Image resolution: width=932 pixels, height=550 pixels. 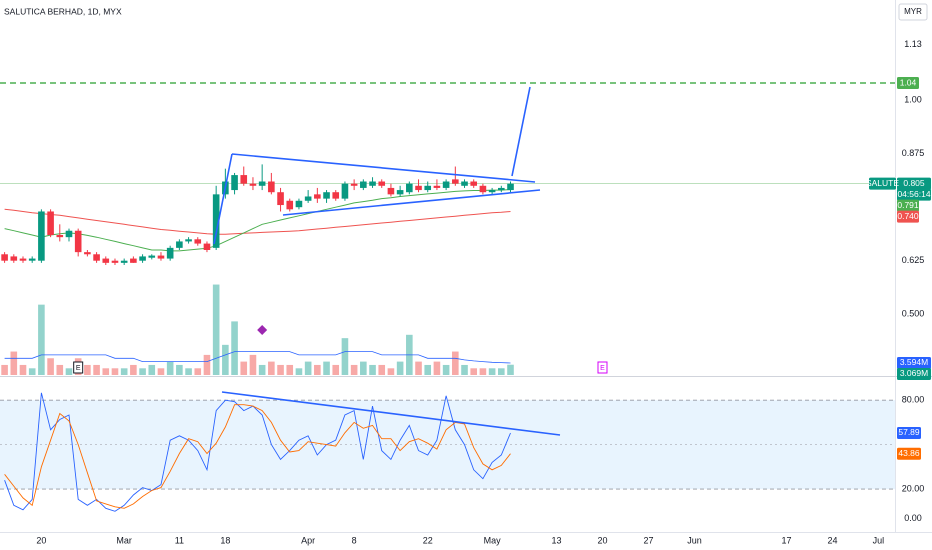 I want to click on x-tick-label: May, so click(x=493, y=540).